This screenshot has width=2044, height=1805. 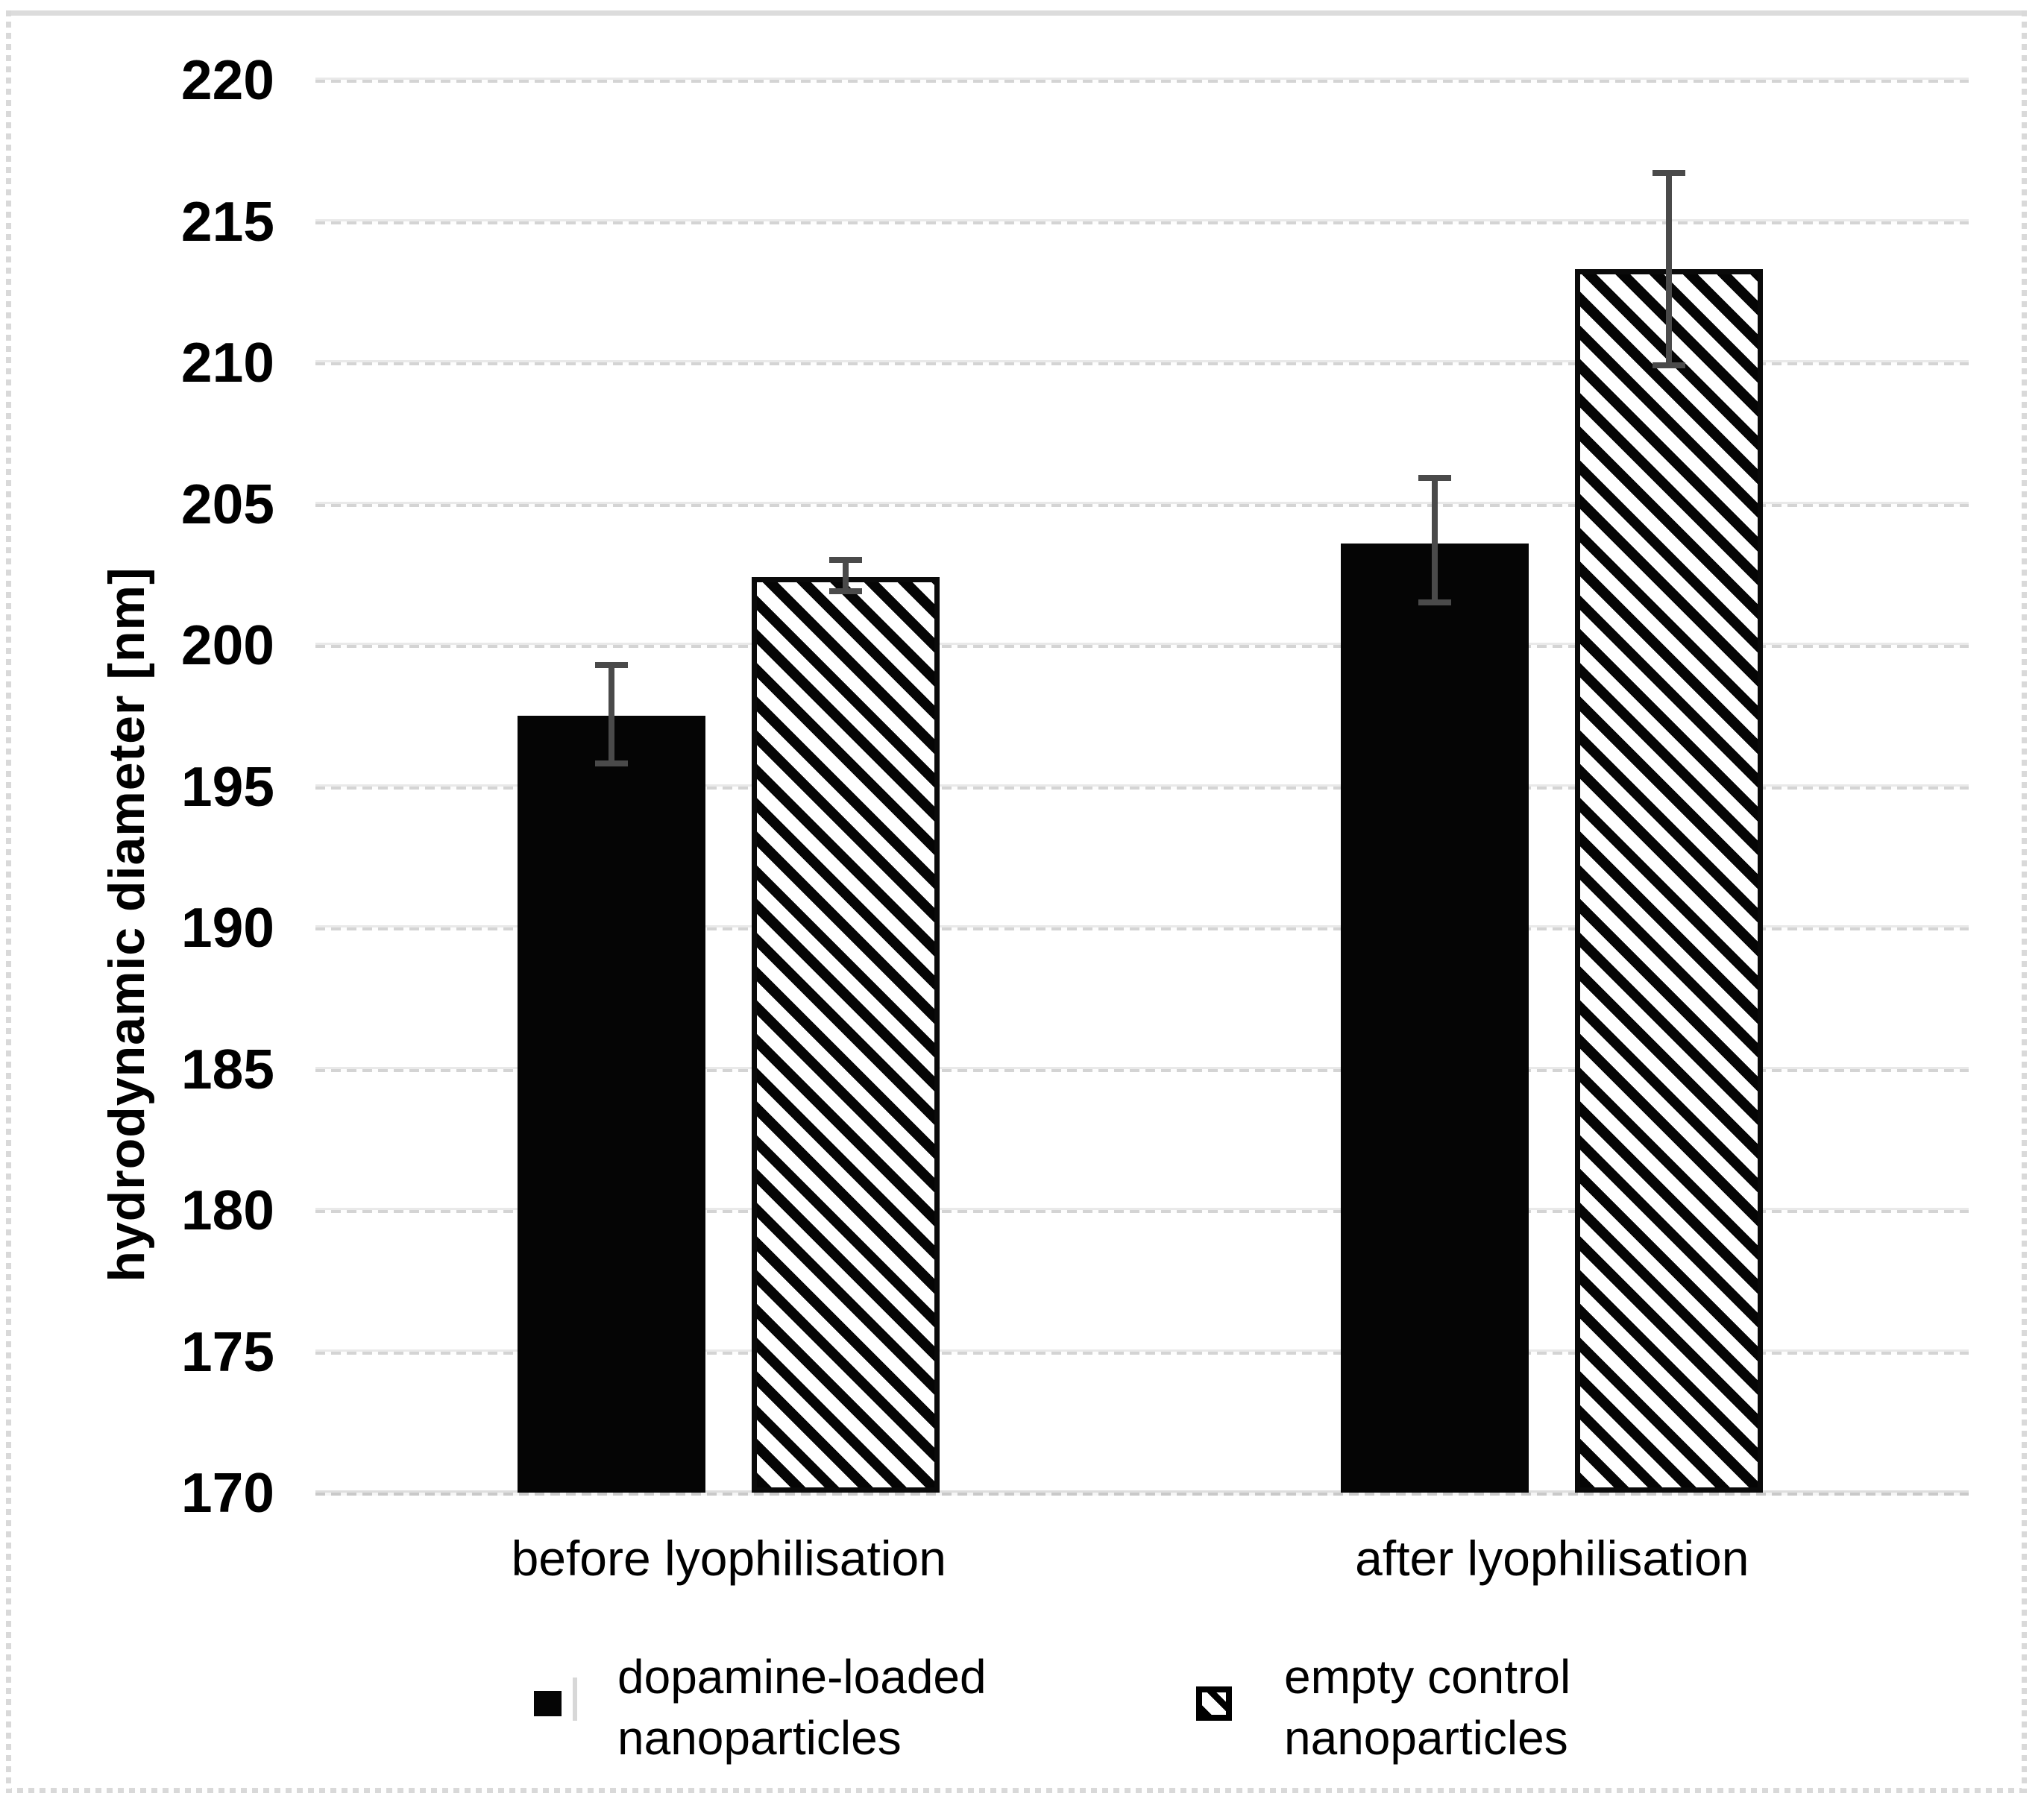 I want to click on y-tick-label-205: 205, so click(x=227, y=503).